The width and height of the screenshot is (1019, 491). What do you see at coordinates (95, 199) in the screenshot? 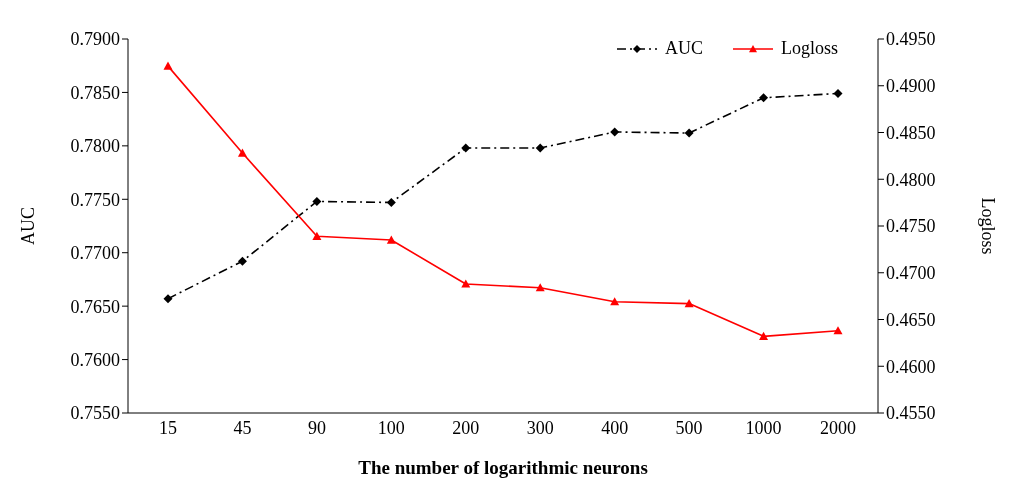
I see `y-tick-label: 0.7750` at bounding box center [95, 199].